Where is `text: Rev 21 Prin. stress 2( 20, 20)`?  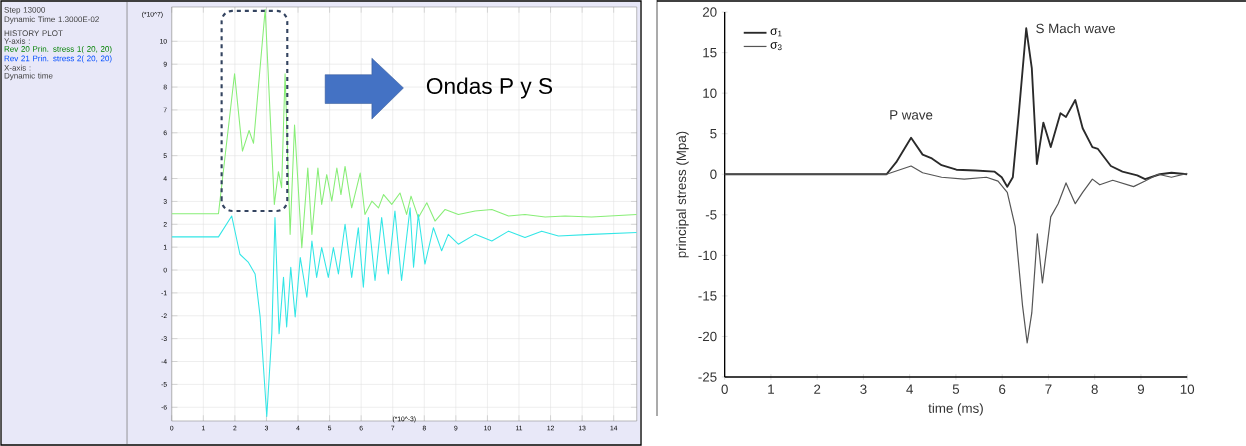 text: Rev 21 Prin. stress 2( 20, 20) is located at coordinates (58, 59).